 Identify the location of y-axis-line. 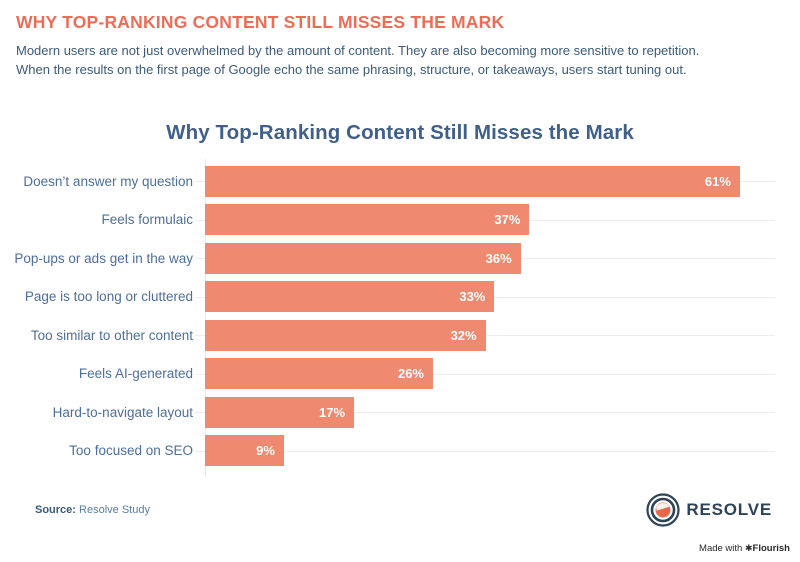
(205, 317).